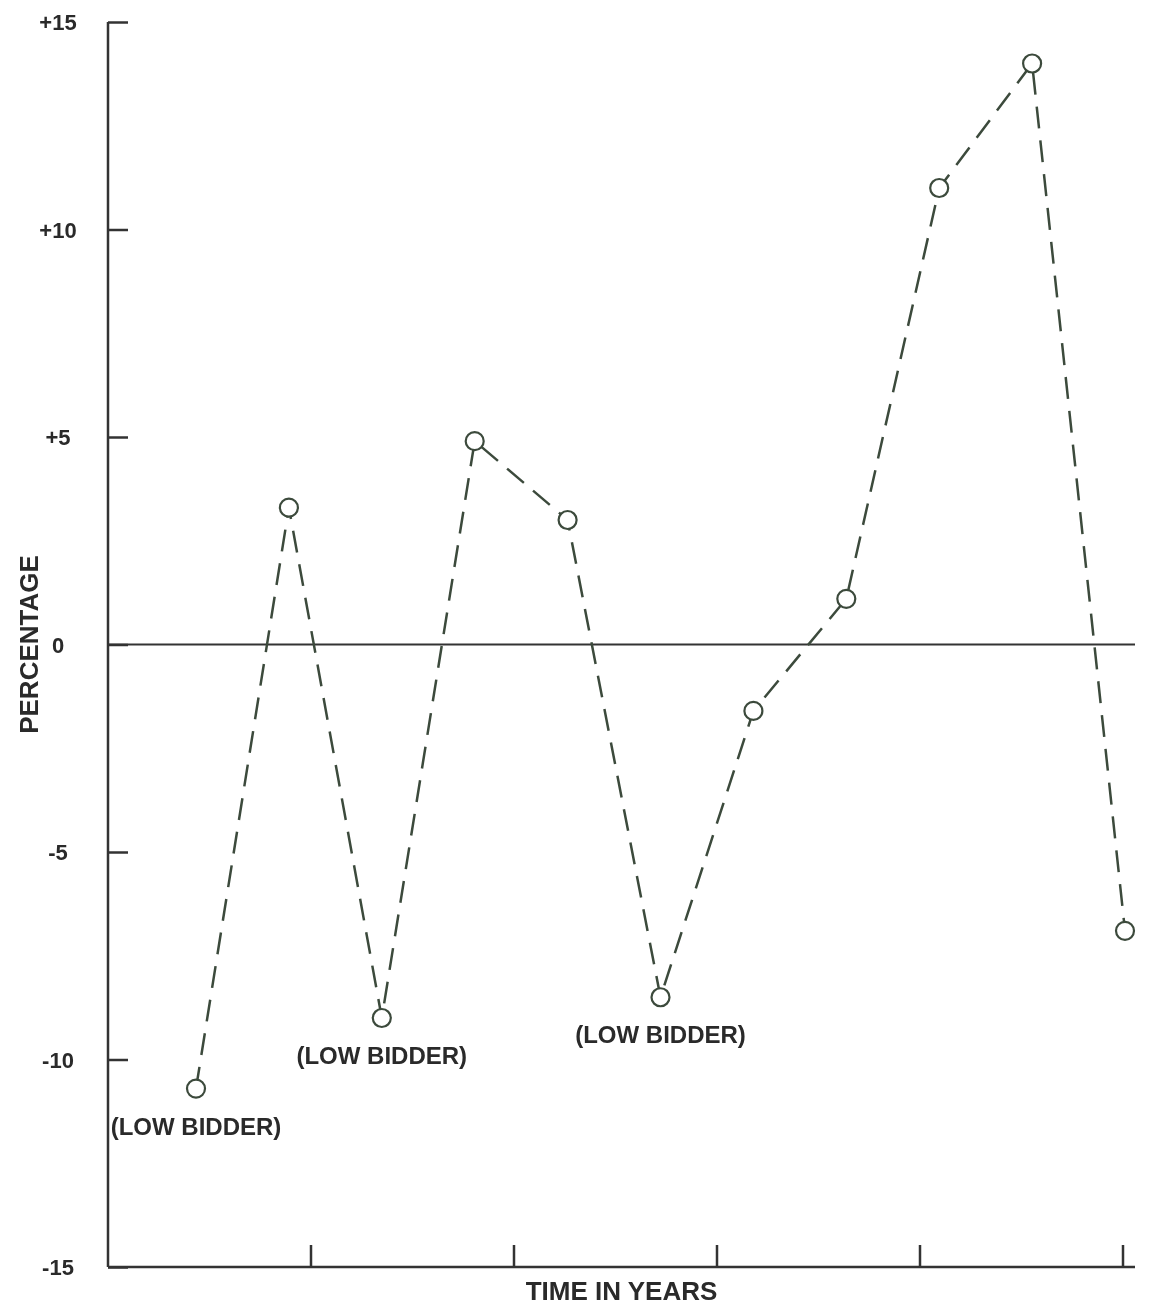 The height and width of the screenshot is (1310, 1149). What do you see at coordinates (29, 644) in the screenshot?
I see `y-axis-title: PERCENTAGE` at bounding box center [29, 644].